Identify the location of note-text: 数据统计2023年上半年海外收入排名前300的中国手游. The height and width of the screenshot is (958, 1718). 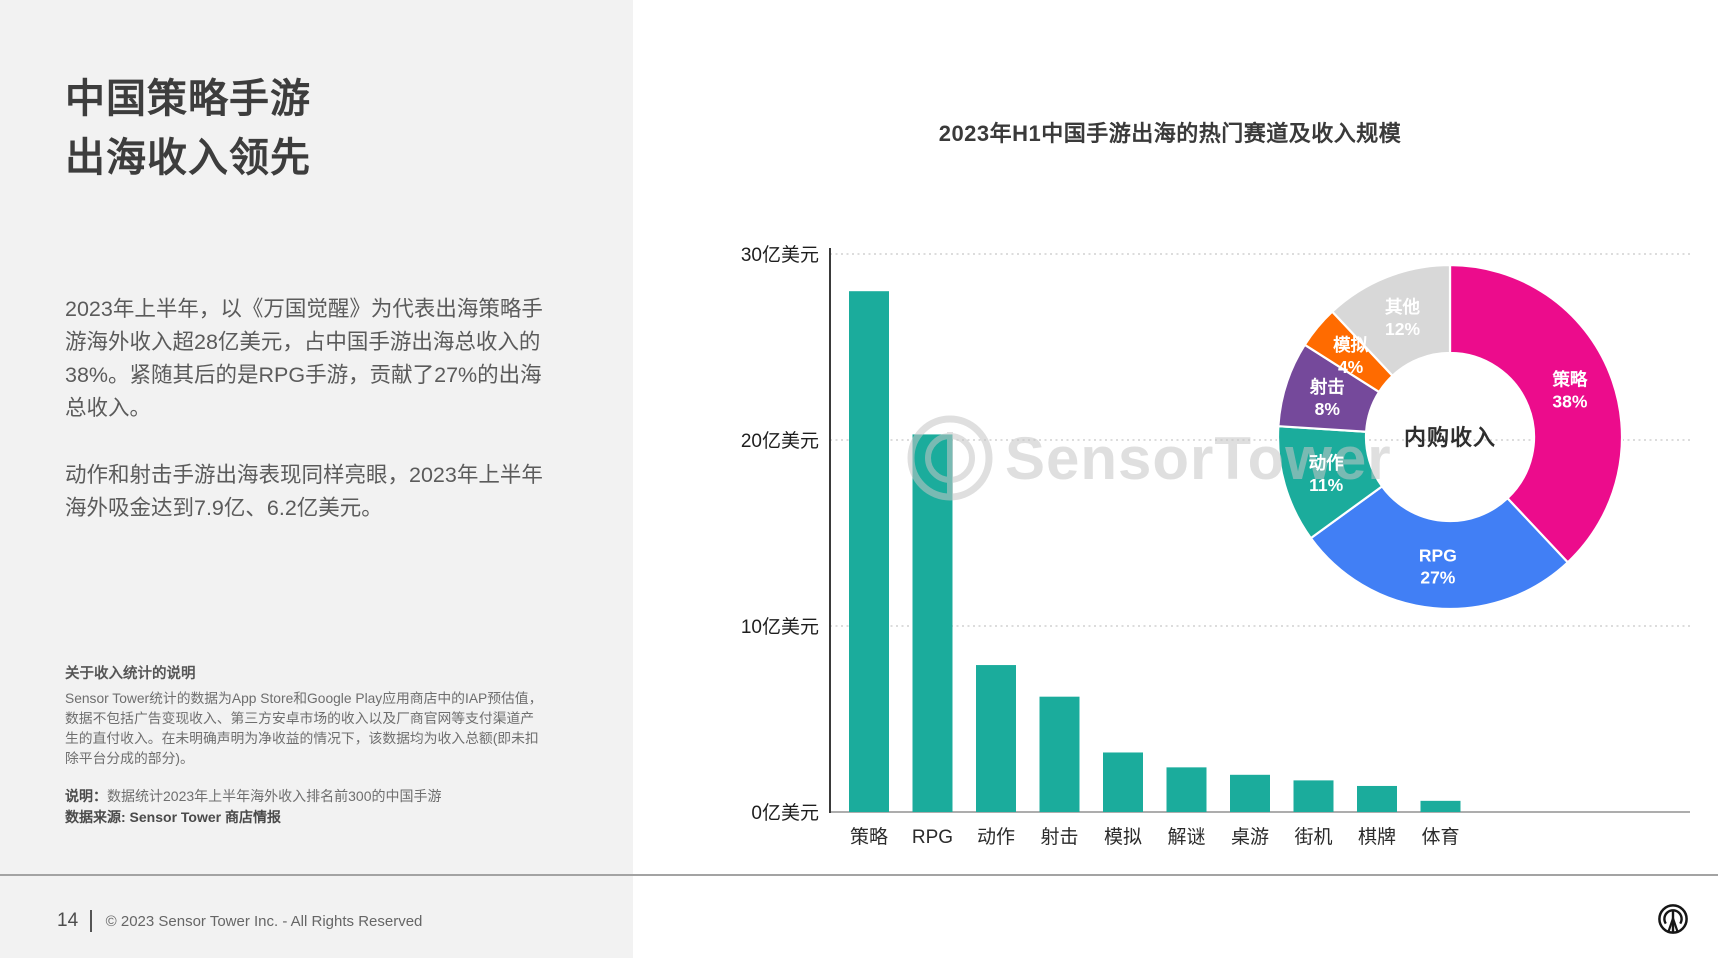
(274, 796).